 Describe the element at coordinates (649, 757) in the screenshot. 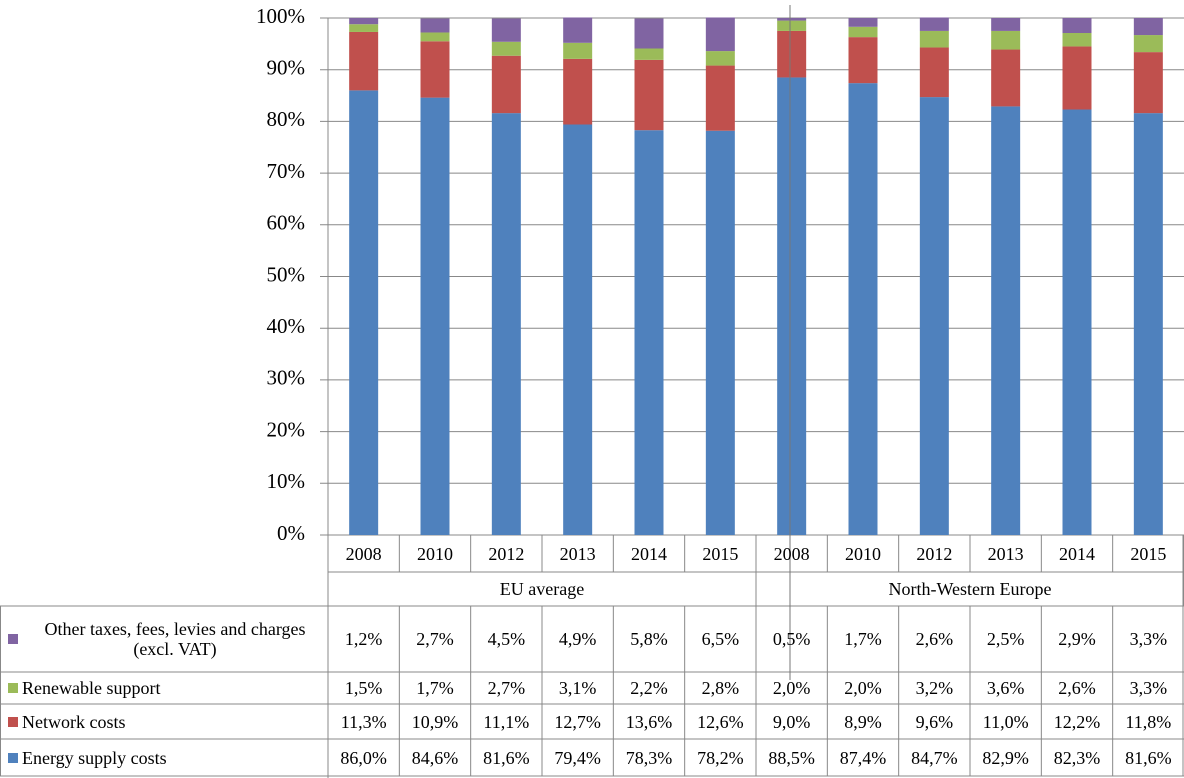

I see `value-label: 78,3%` at that location.